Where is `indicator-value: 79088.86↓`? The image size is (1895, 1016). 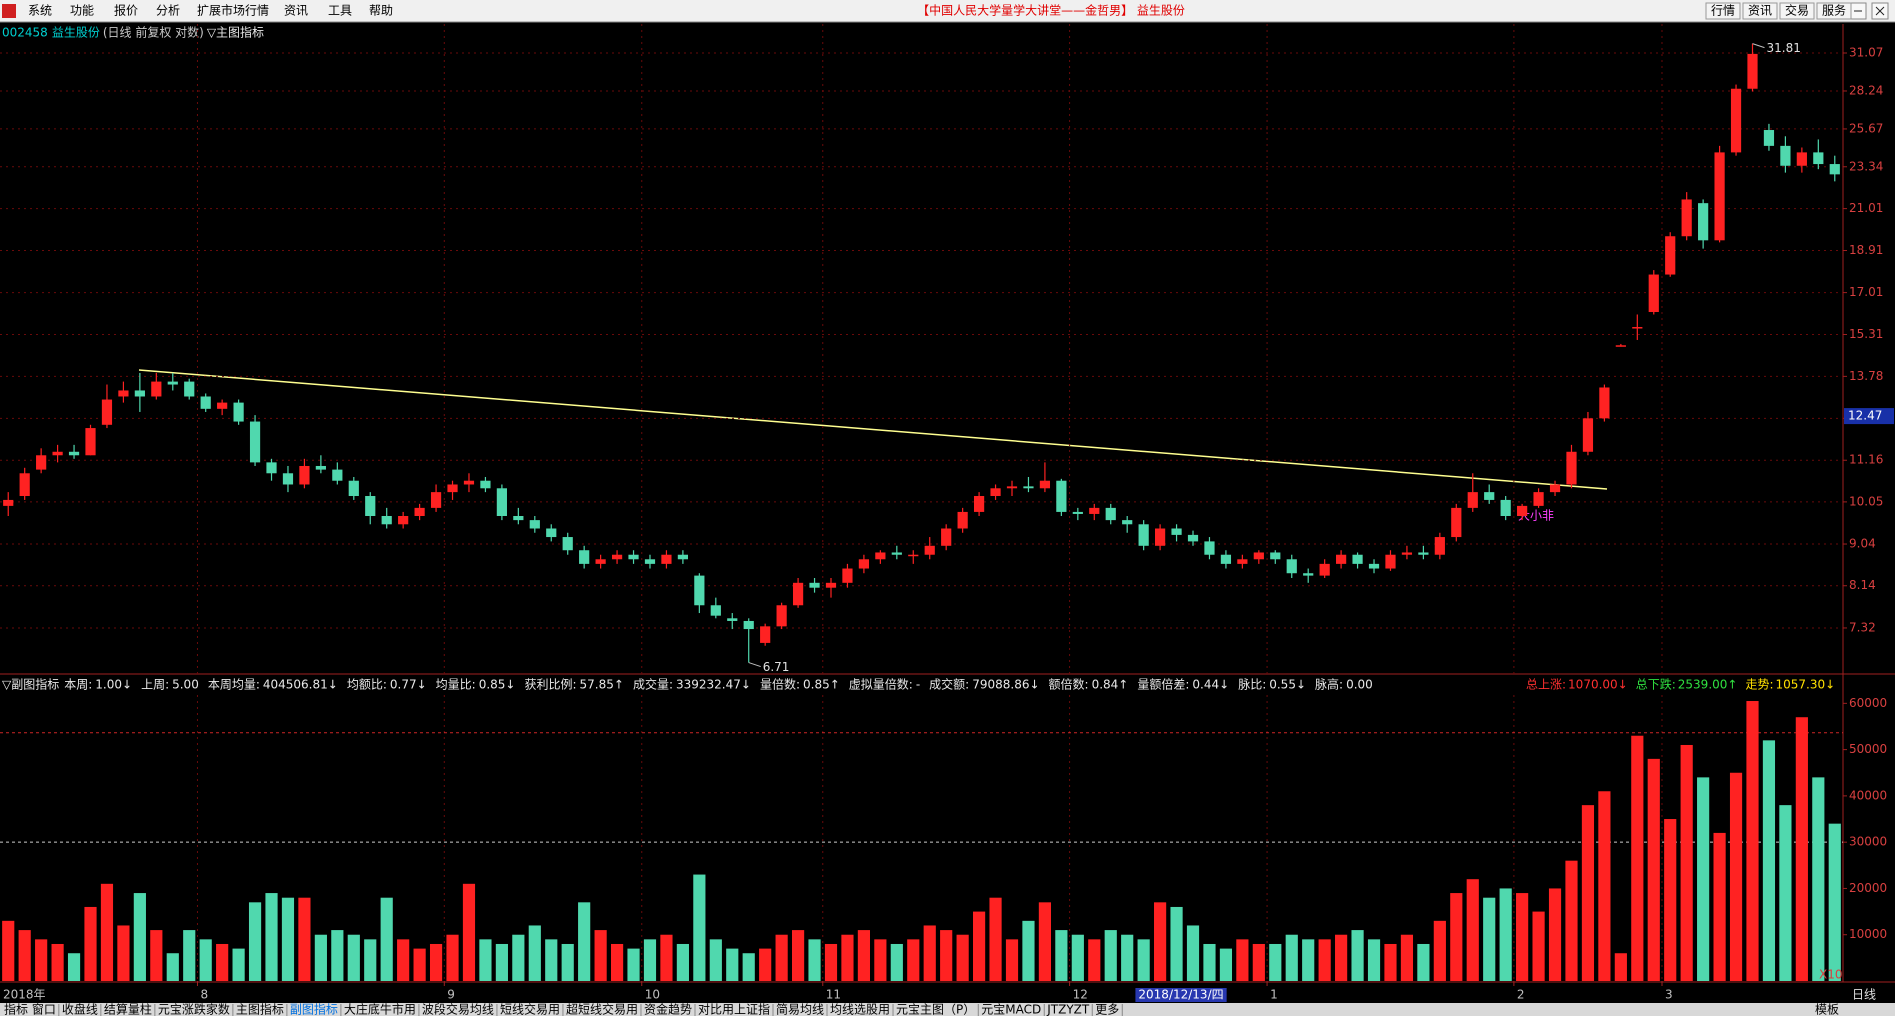
indicator-value: 79088.86↓ is located at coordinates (1005, 685).